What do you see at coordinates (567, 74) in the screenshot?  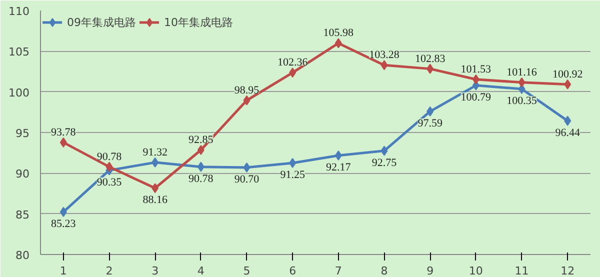 I see `data-label: 100.92` at bounding box center [567, 74].